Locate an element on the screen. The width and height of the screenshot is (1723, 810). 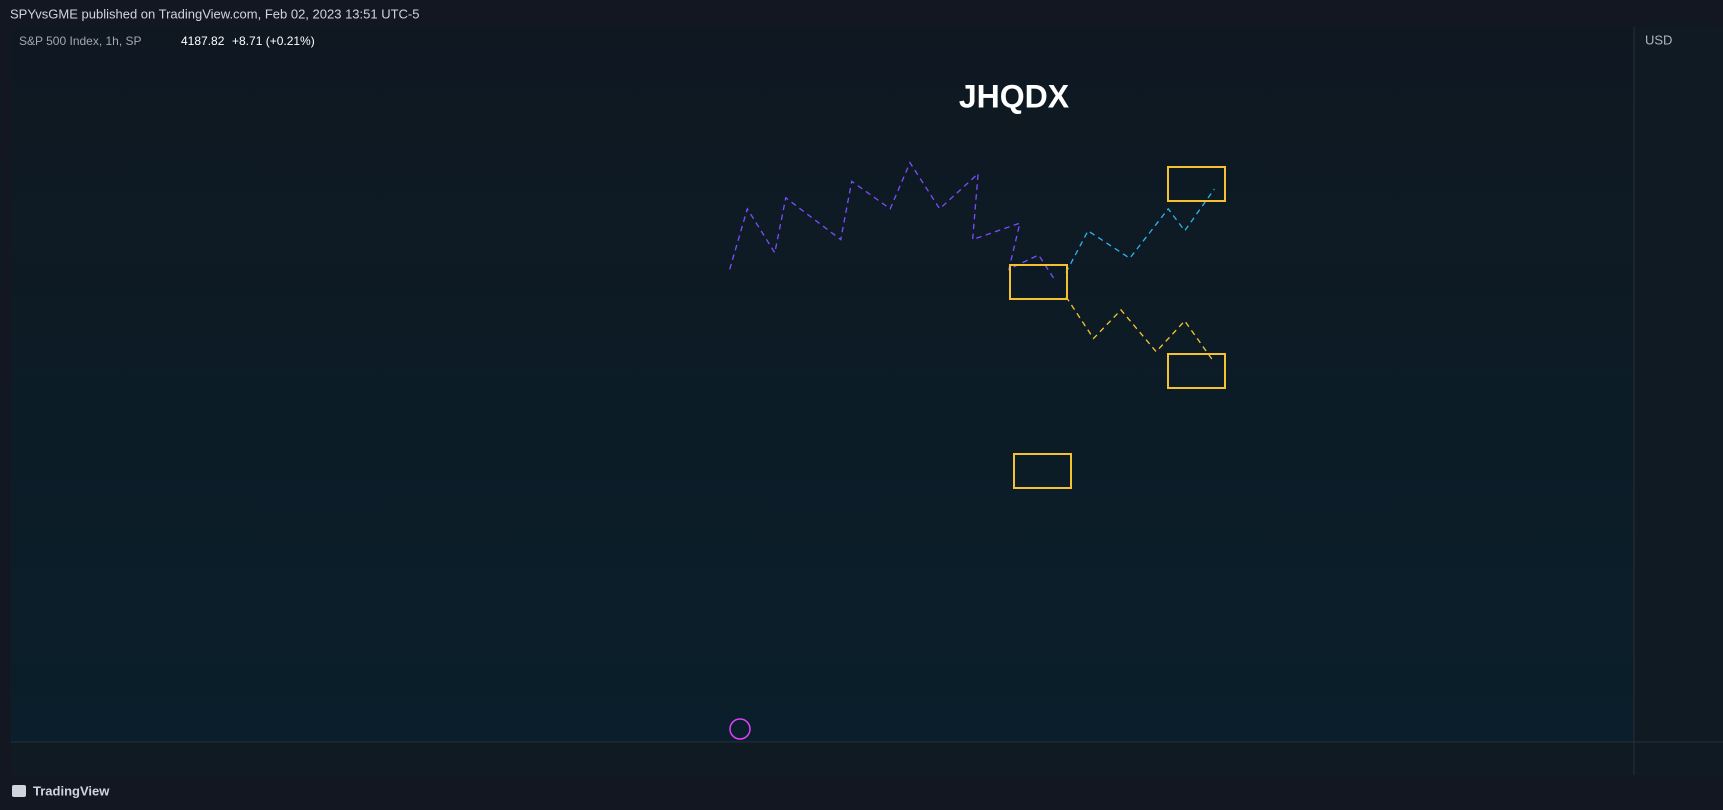
brand: TradingView is located at coordinates (71, 790).